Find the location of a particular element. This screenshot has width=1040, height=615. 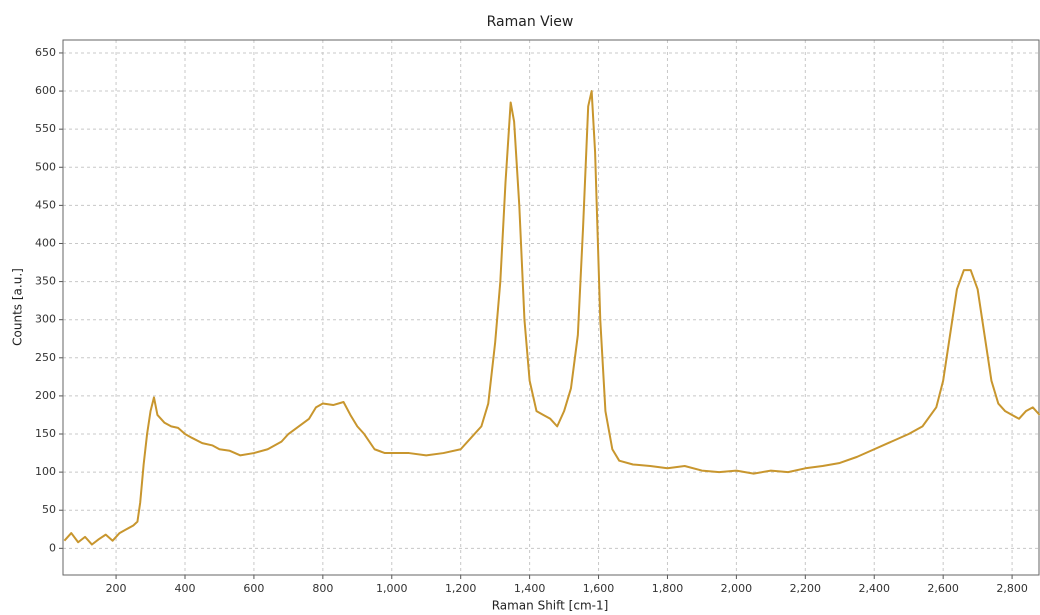

y-tick-label: 150 is located at coordinates (45, 433).